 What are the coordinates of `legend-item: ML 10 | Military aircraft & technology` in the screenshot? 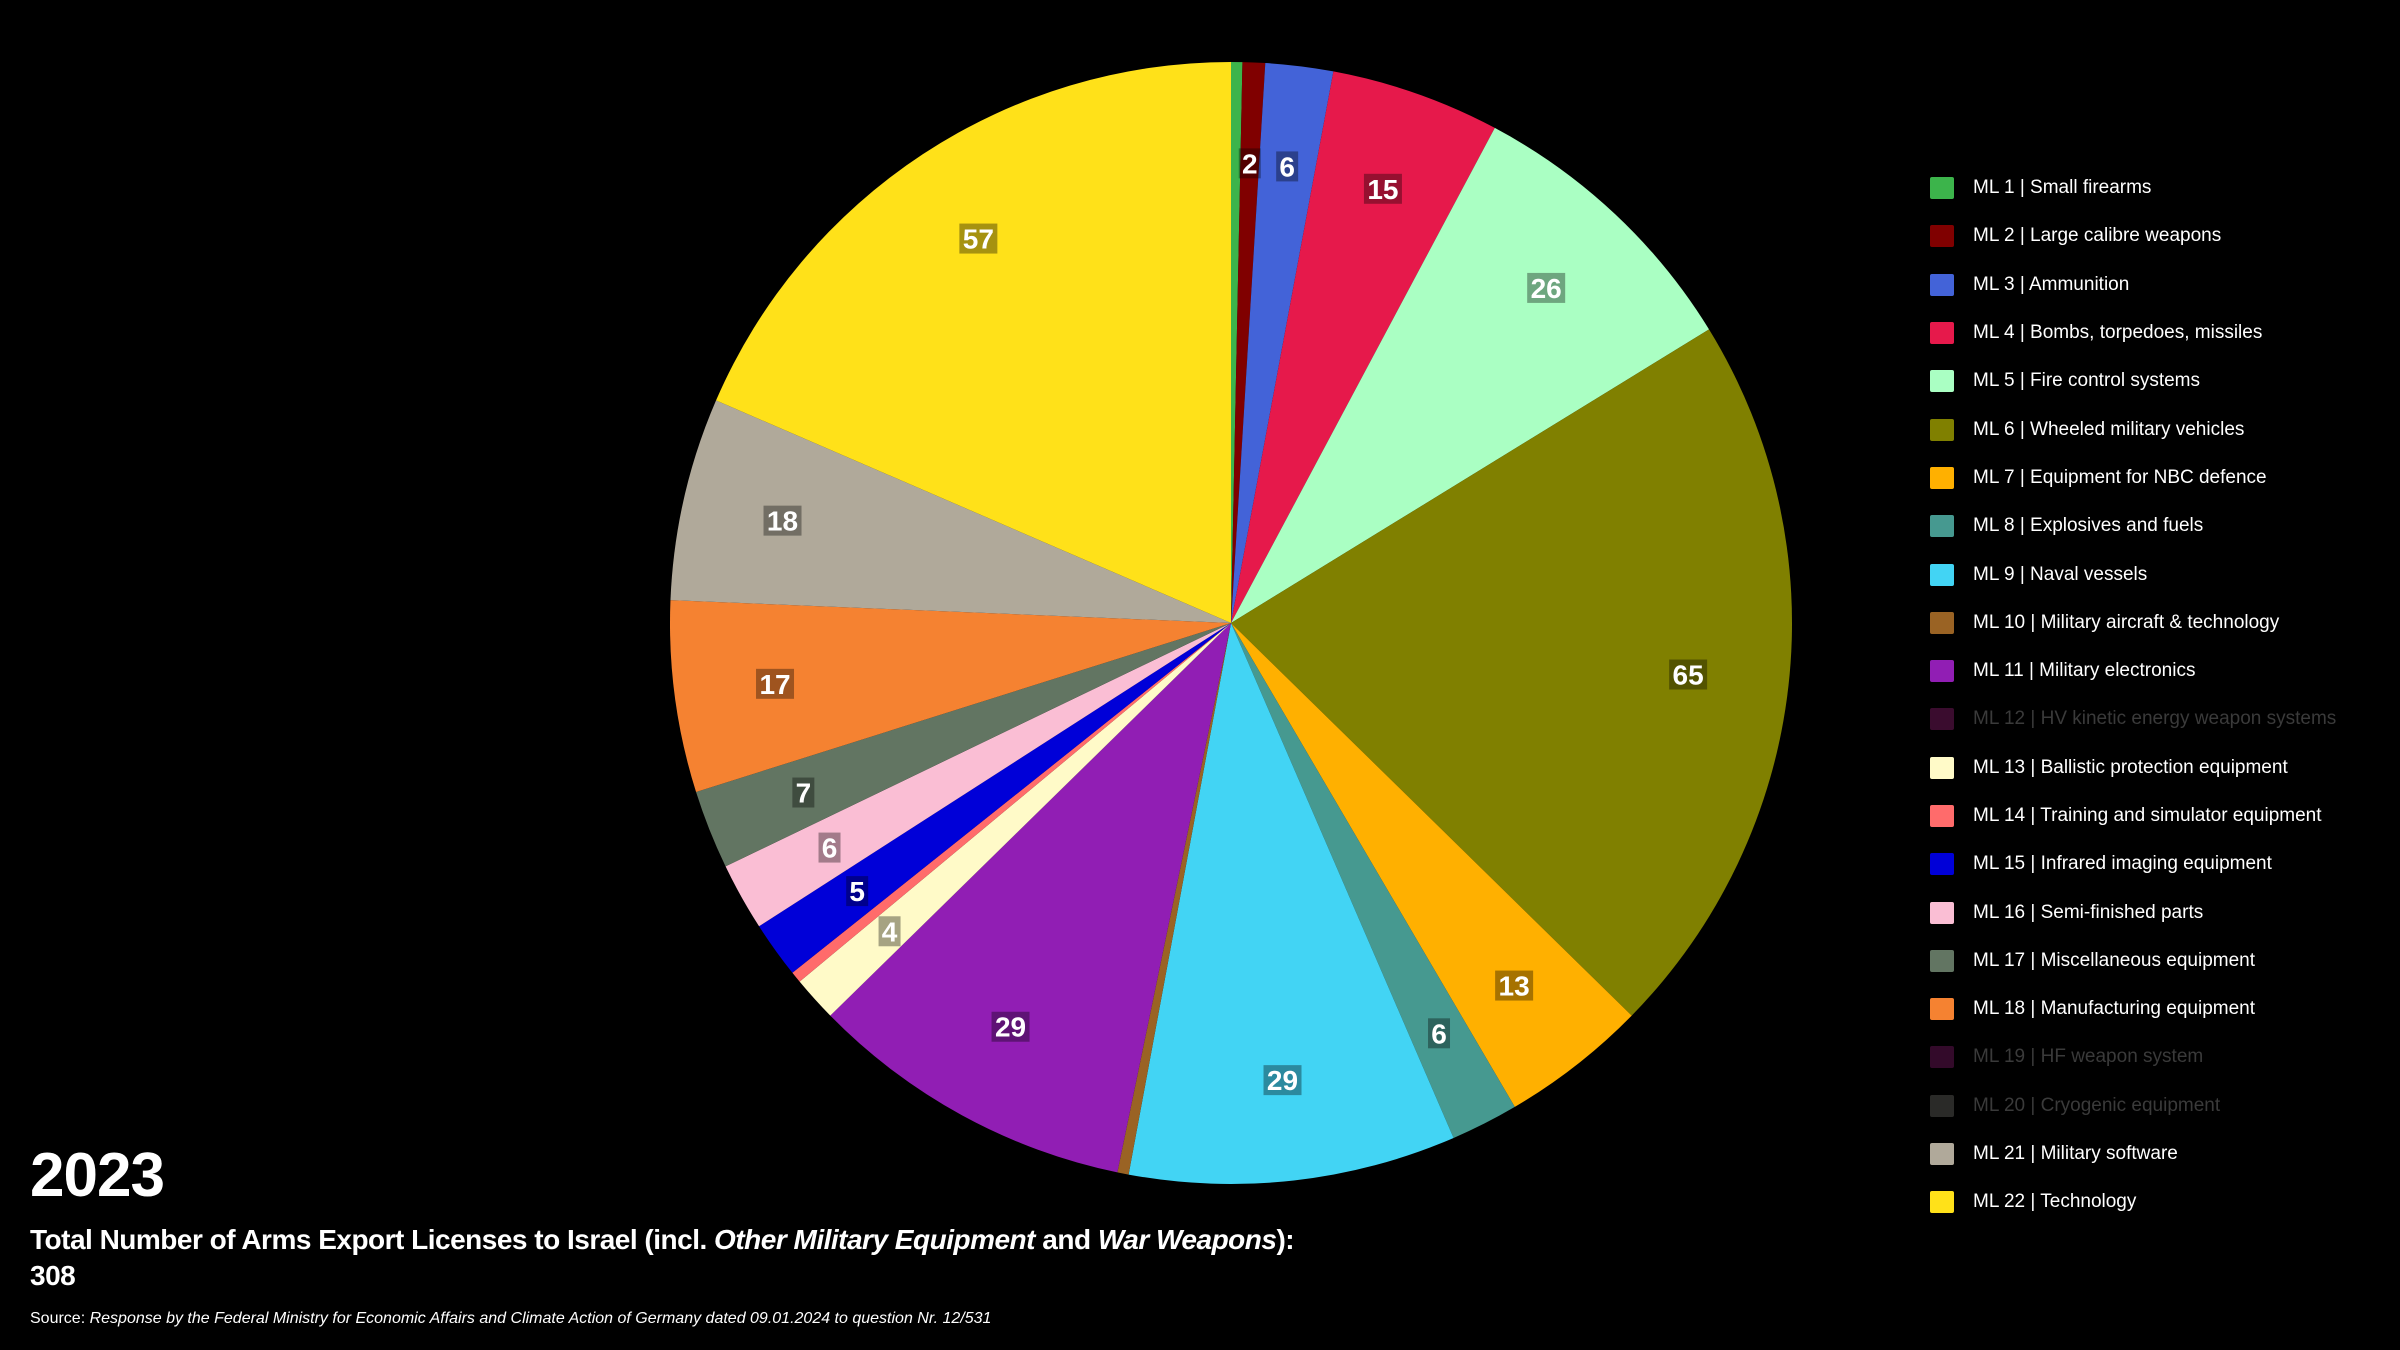 It's located at (2133, 623).